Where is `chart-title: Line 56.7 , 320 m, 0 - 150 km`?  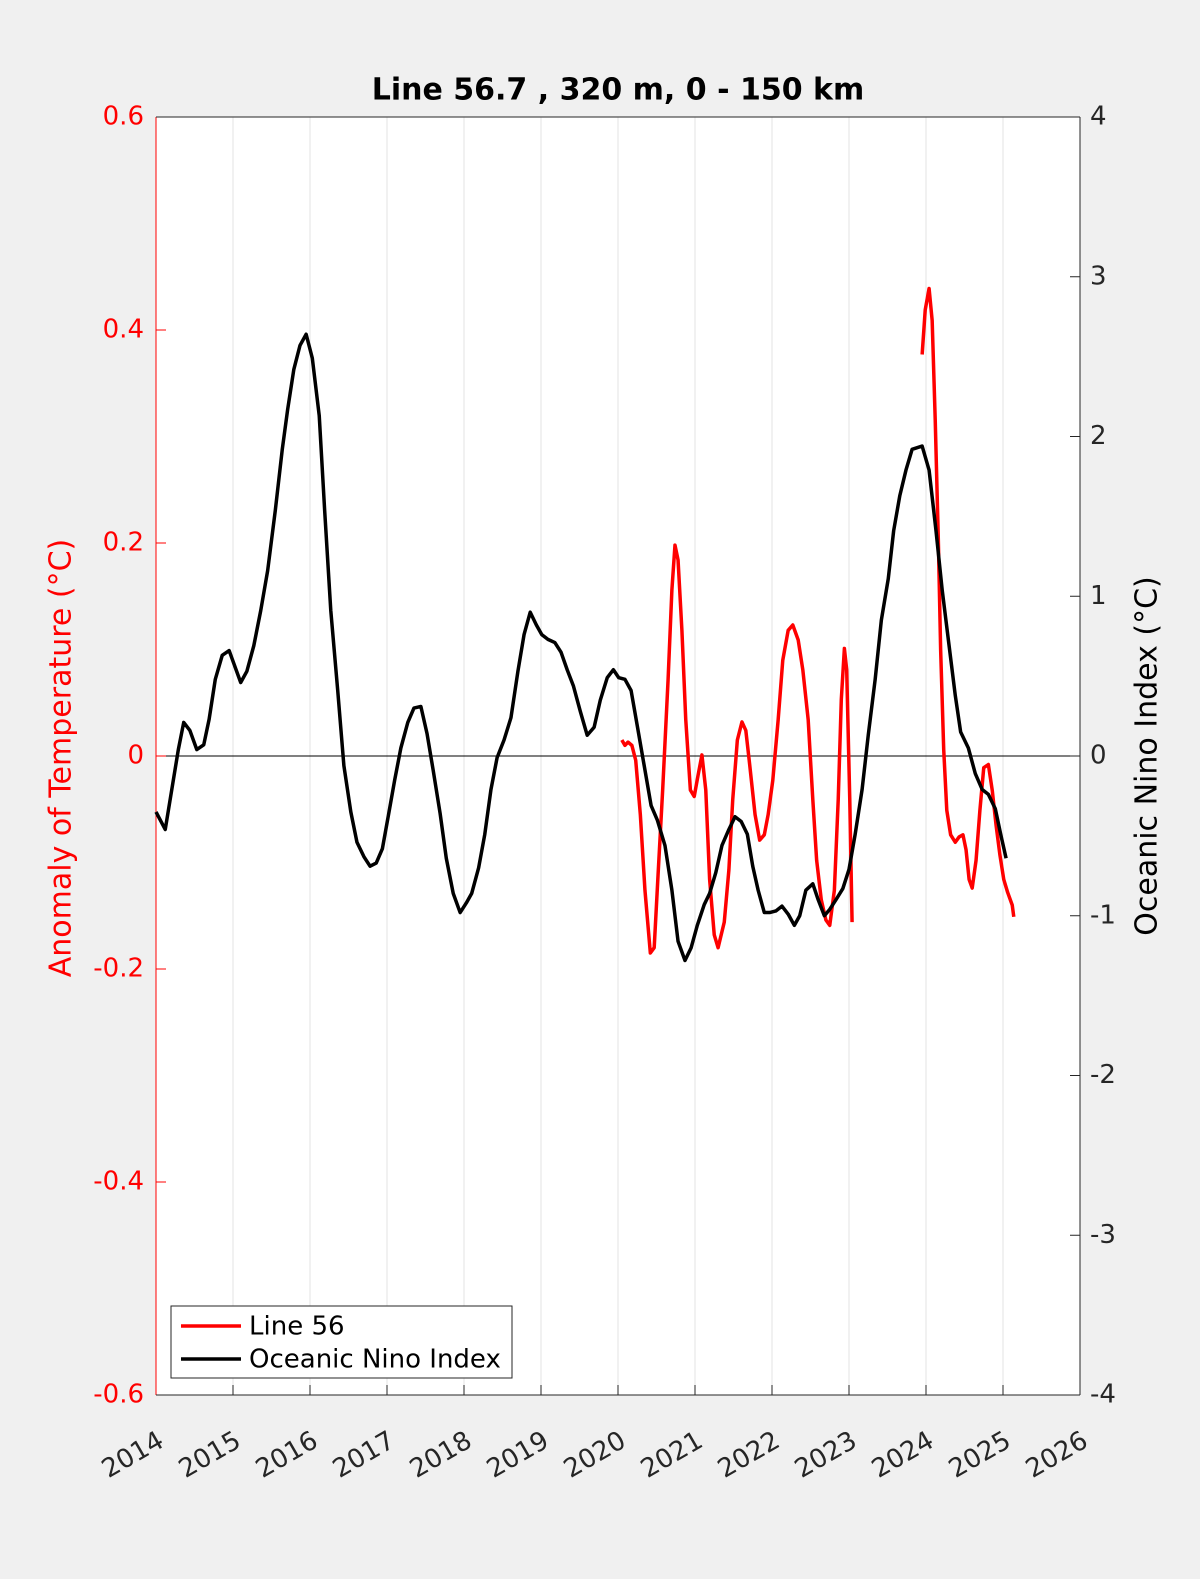
chart-title: Line 56.7 , 320 m, 0 - 150 km is located at coordinates (618, 90).